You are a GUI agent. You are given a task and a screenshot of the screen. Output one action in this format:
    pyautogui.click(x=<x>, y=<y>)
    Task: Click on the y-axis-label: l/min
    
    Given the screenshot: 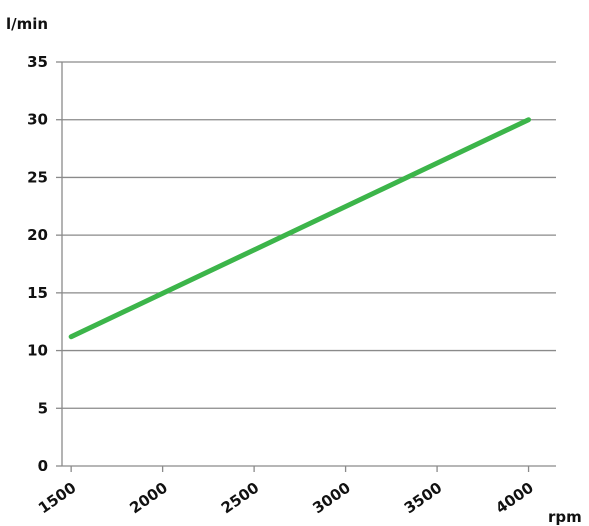 What is the action you would take?
    pyautogui.click(x=27, y=24)
    